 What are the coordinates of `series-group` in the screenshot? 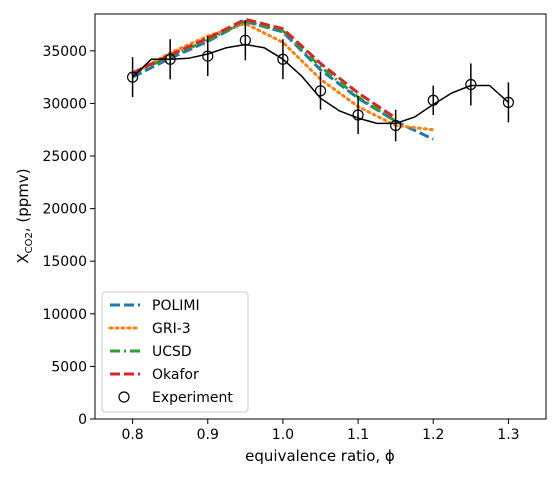 It's located at (283, 79).